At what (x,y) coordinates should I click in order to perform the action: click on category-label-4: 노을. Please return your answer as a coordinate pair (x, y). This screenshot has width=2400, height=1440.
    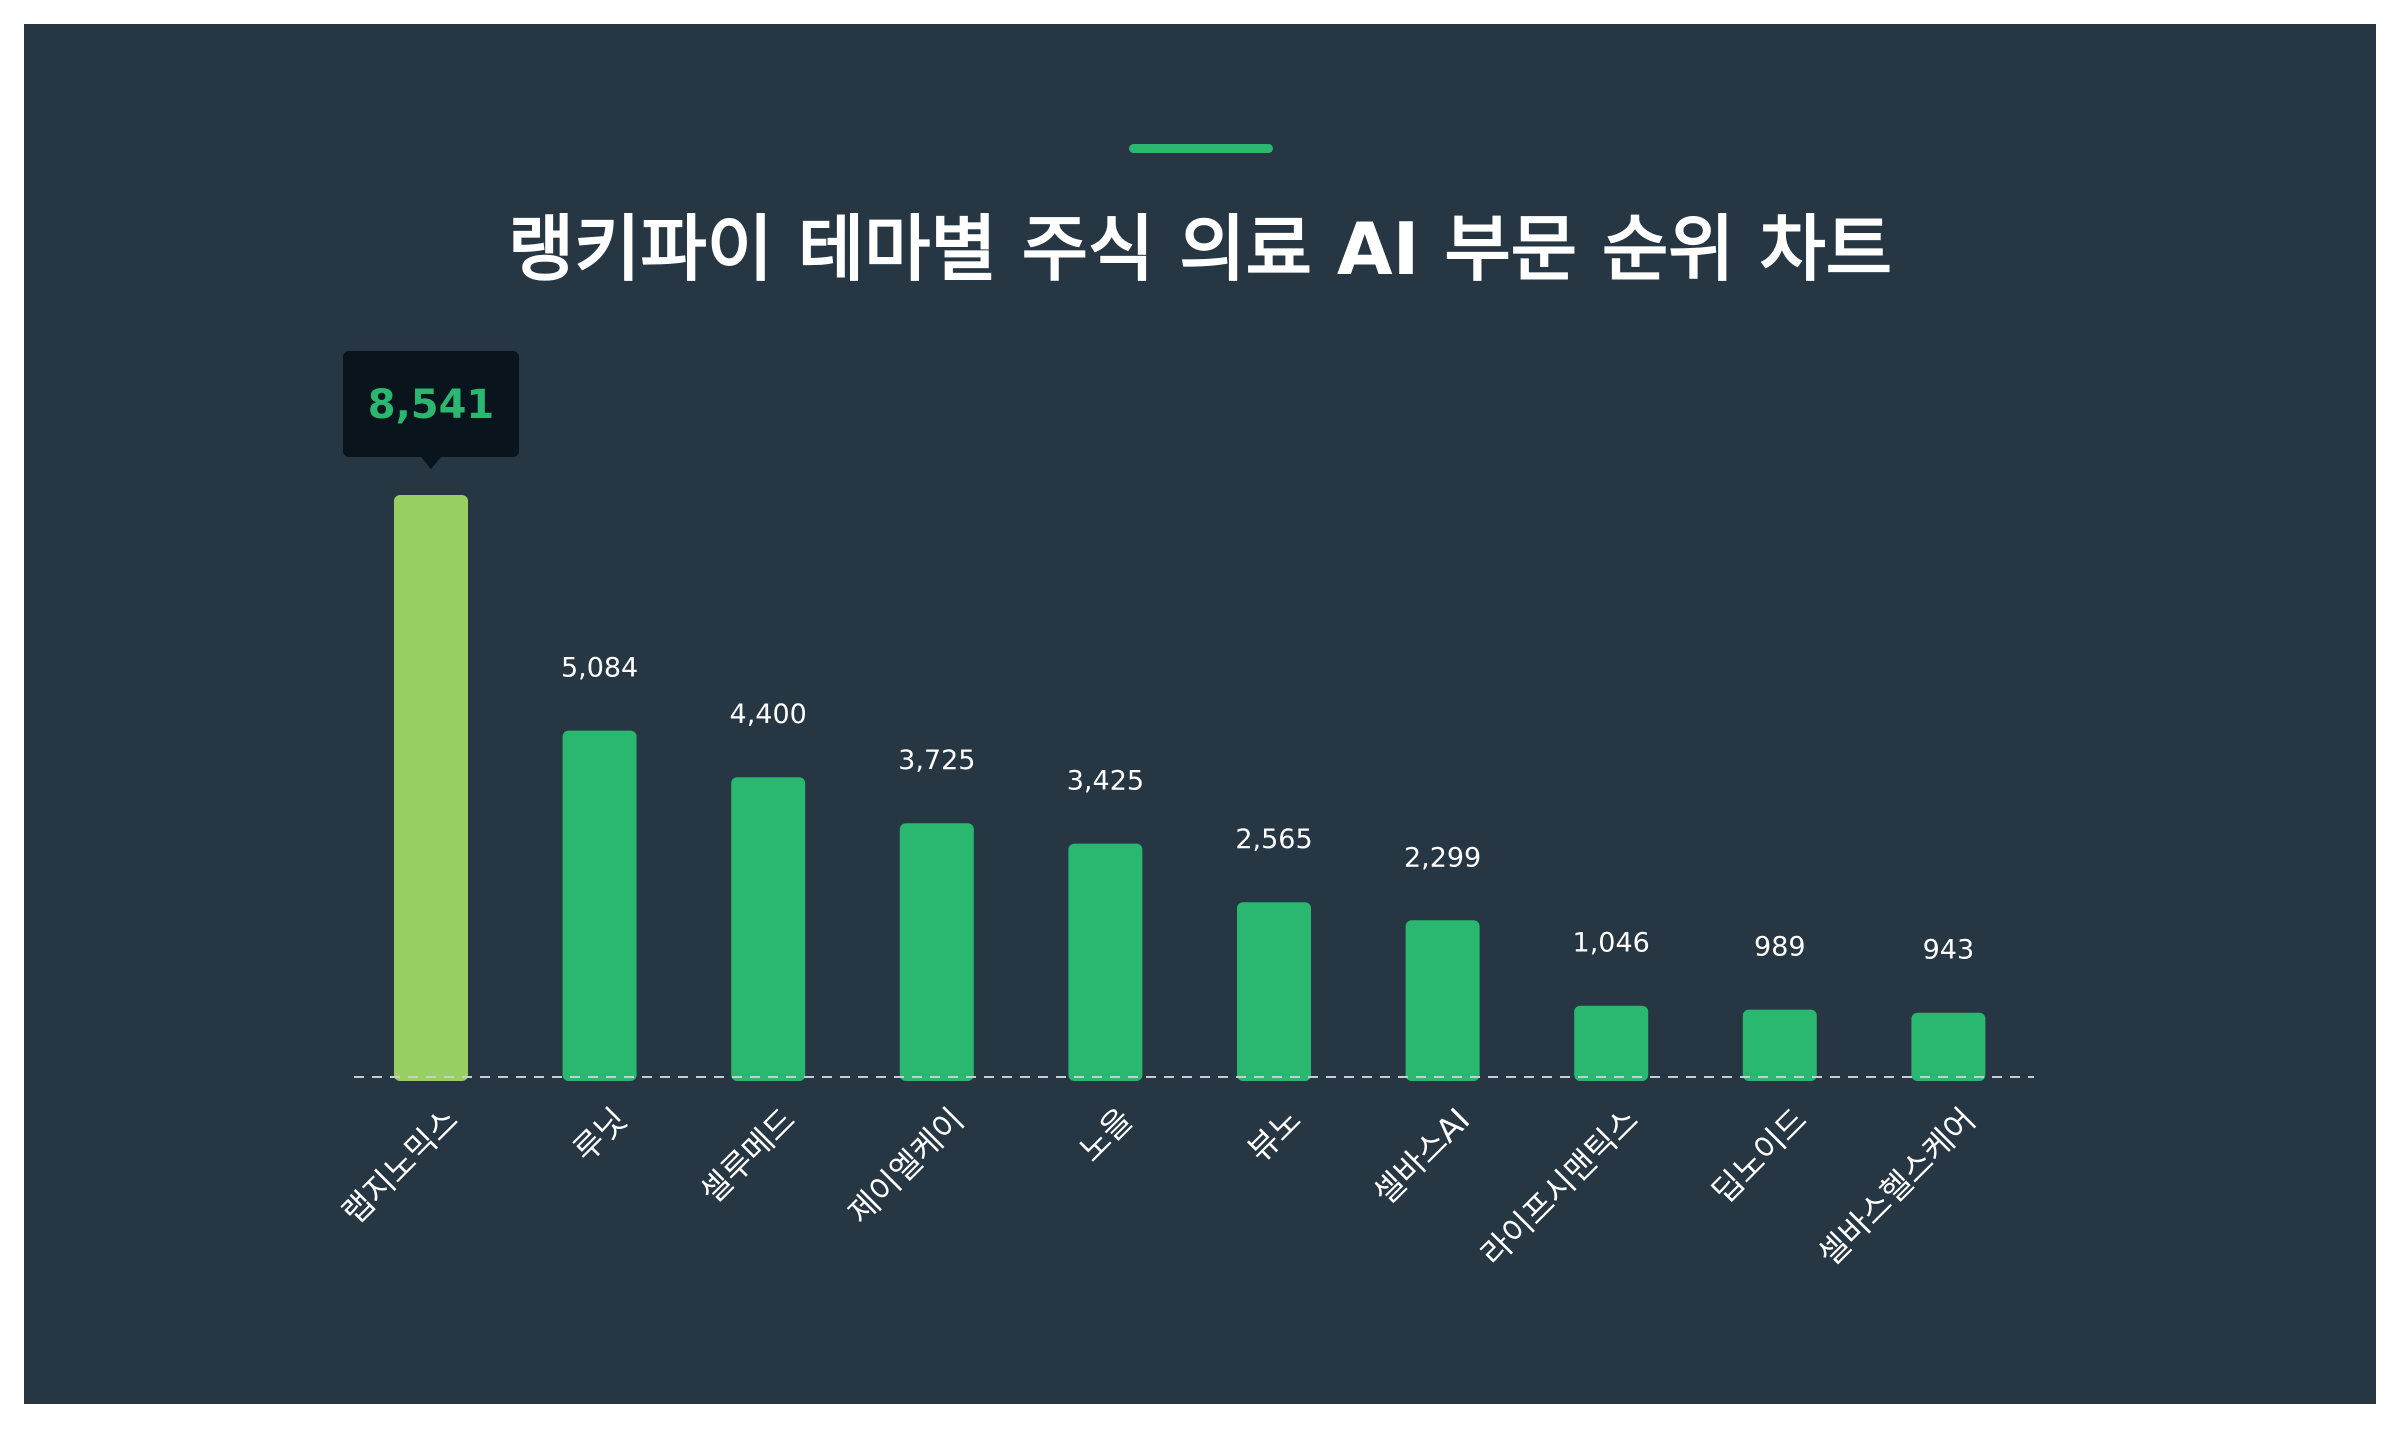
    Looking at the image, I should click on (1106, 1135).